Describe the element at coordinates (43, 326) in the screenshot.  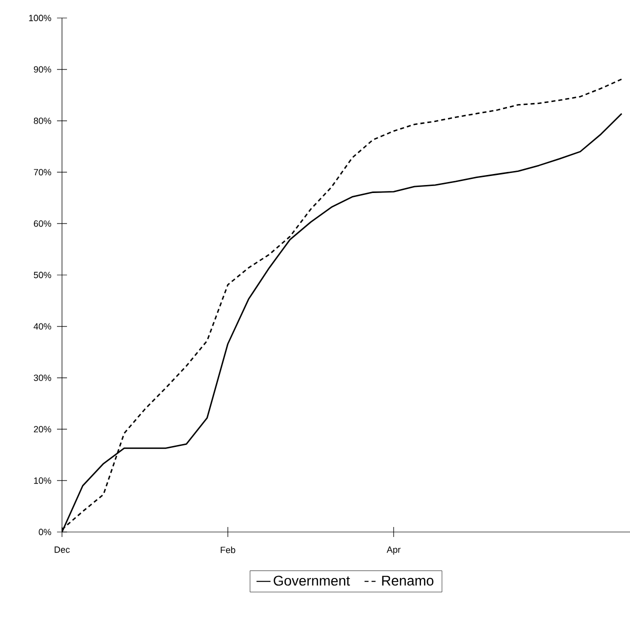
I see `y-tick-label: 40%` at that location.